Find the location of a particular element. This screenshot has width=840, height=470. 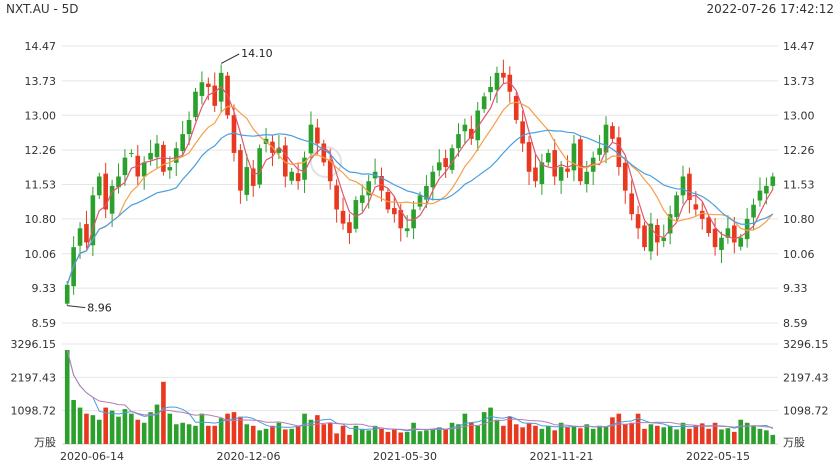

price-tick-right: 14.47 is located at coordinates (799, 46).